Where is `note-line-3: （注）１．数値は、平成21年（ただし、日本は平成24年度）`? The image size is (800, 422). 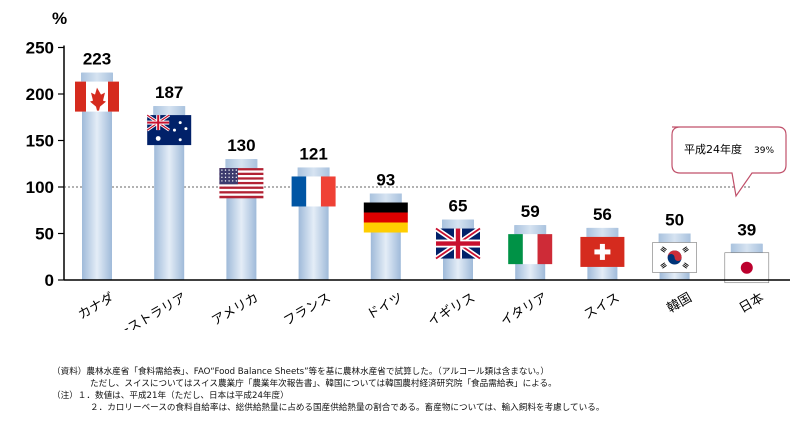 note-line-3: （注）１．数値は、平成21年（ただし、日本は平成24年度） is located at coordinates (170, 396).